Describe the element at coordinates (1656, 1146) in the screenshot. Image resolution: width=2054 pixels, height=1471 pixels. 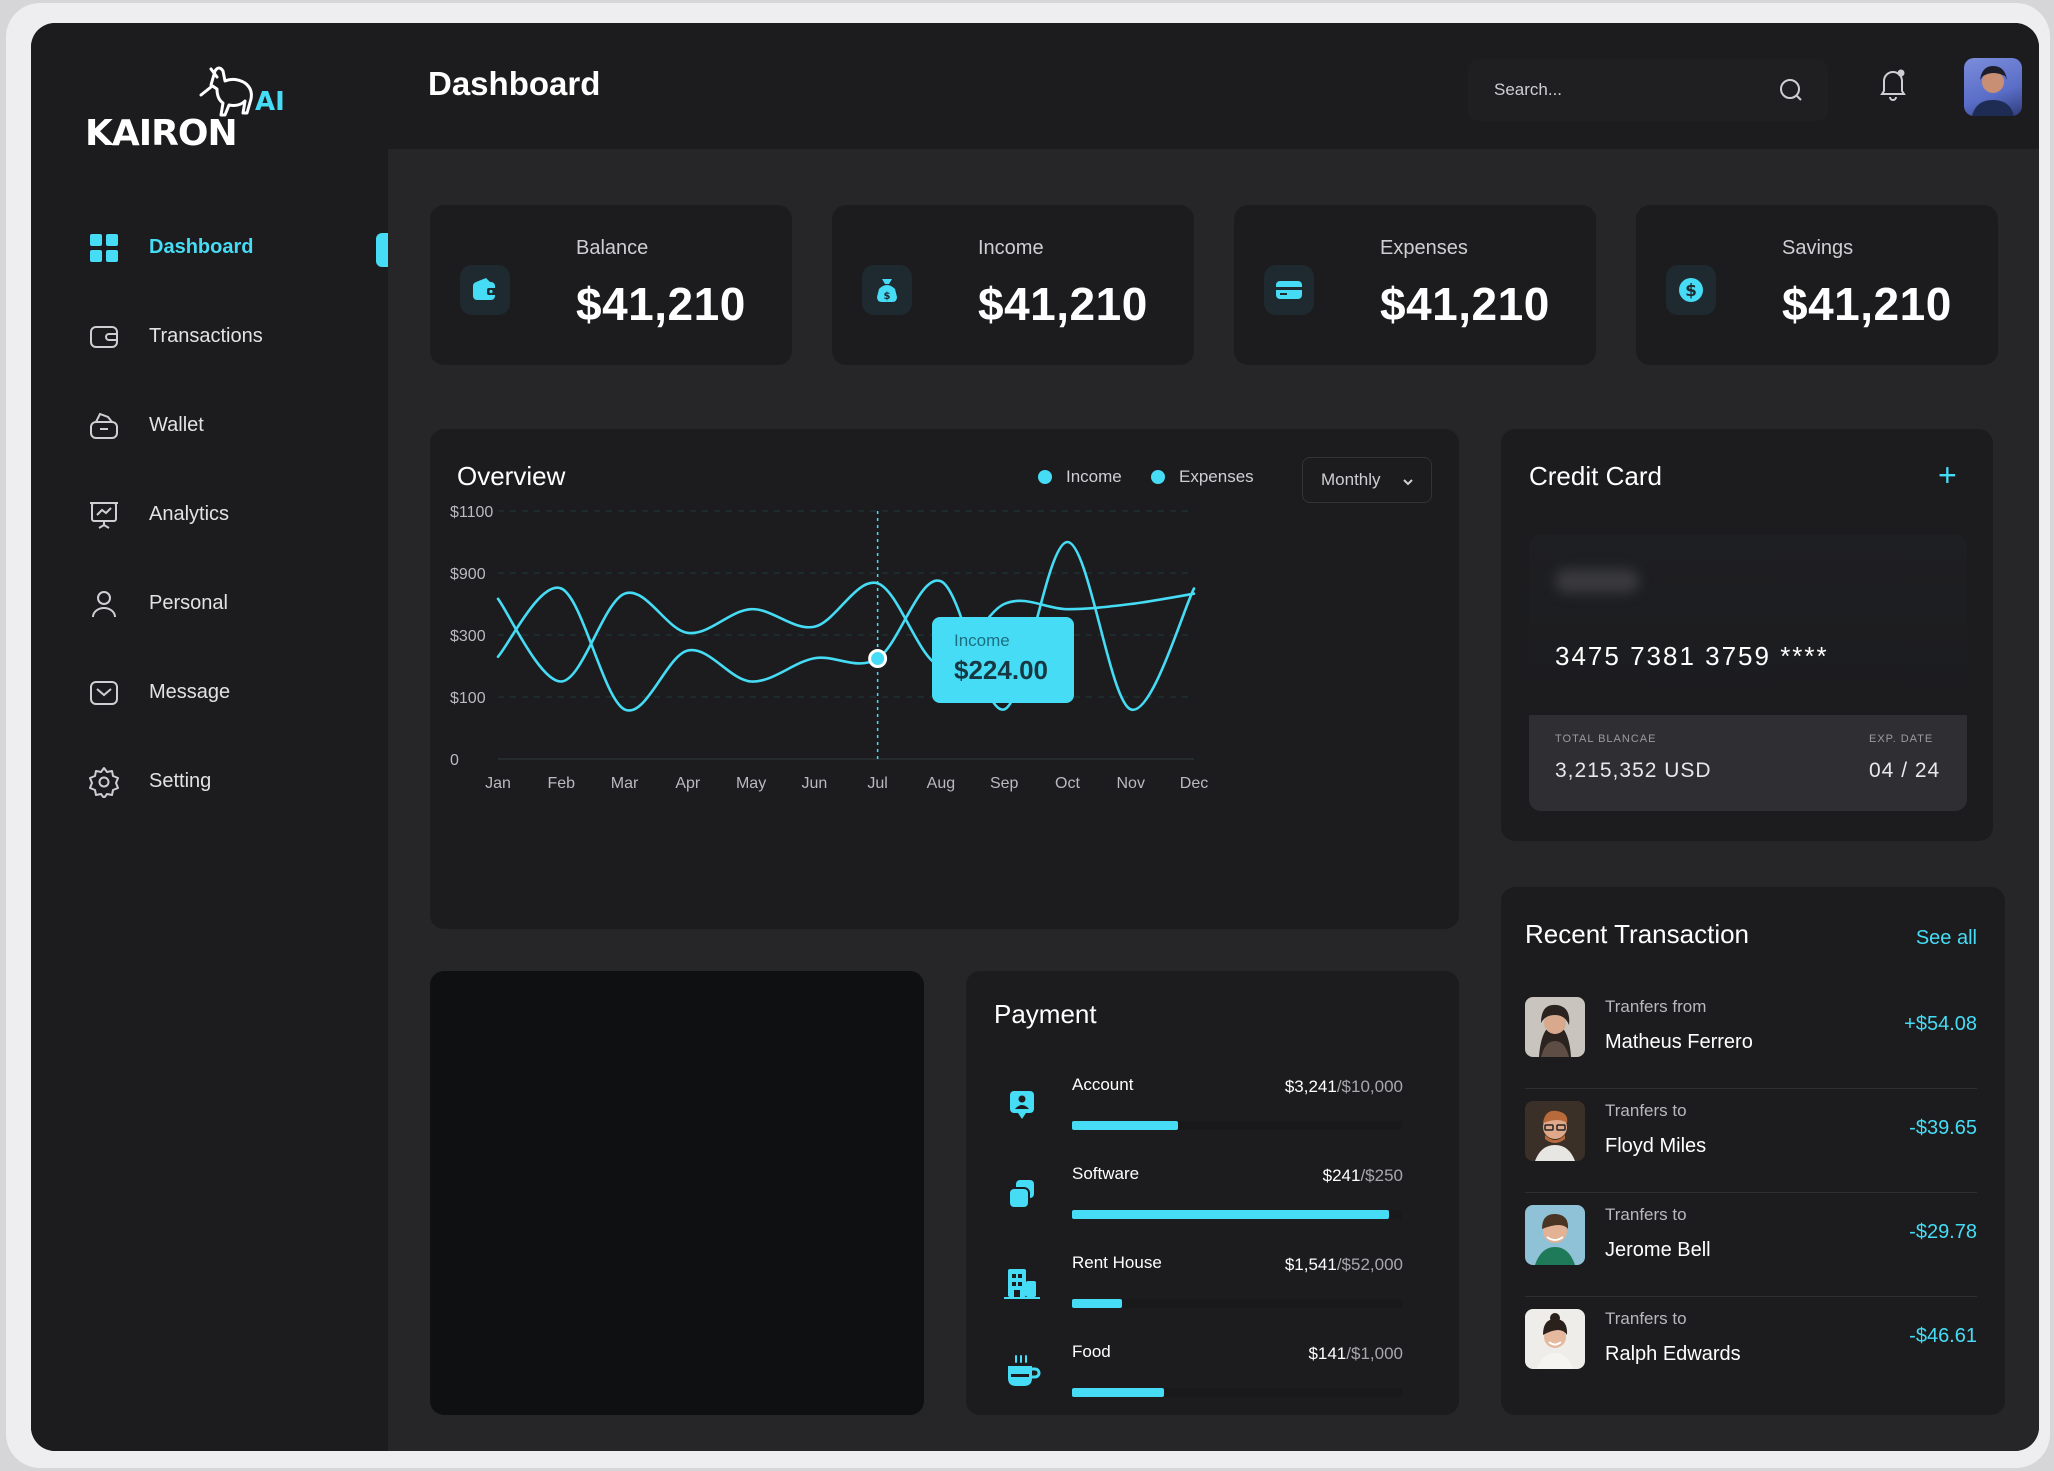
I see `transaction-name: Floyd Miles` at that location.